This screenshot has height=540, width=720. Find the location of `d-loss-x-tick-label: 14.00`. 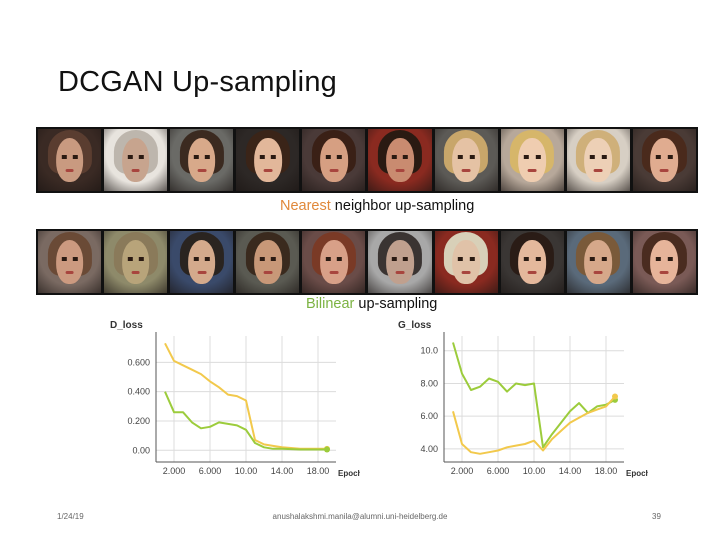

d-loss-x-tick-label: 14.00 is located at coordinates (282, 471).